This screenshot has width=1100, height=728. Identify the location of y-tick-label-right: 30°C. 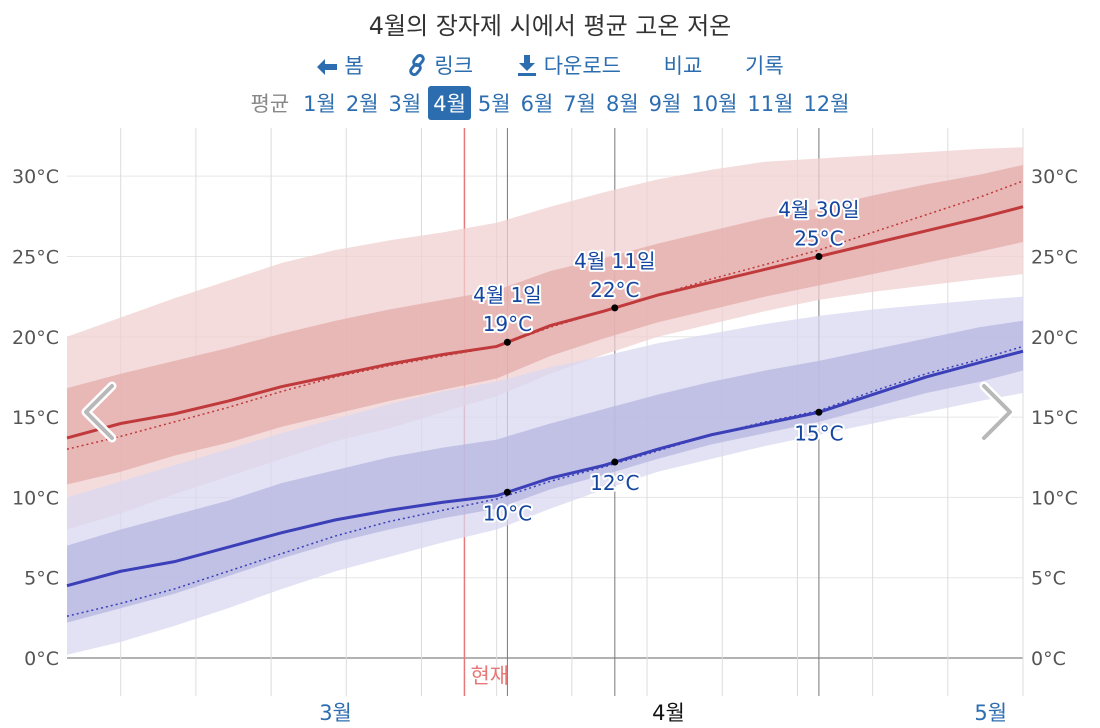
(1054, 177).